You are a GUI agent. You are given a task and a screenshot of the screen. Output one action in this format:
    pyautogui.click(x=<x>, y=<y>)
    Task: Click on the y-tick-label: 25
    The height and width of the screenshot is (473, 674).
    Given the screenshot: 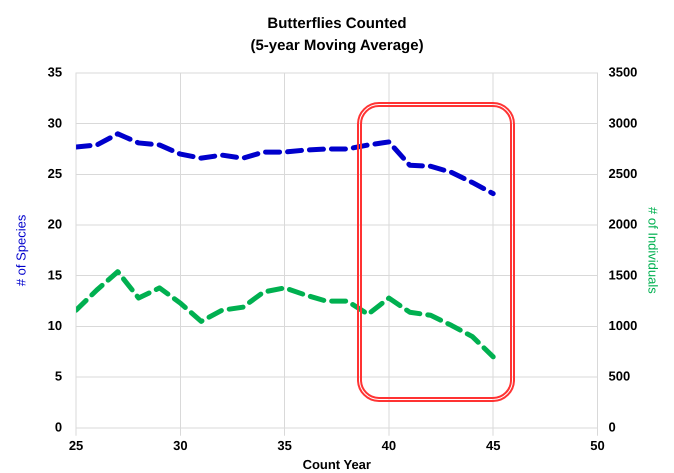 What is the action you would take?
    pyautogui.click(x=55, y=173)
    